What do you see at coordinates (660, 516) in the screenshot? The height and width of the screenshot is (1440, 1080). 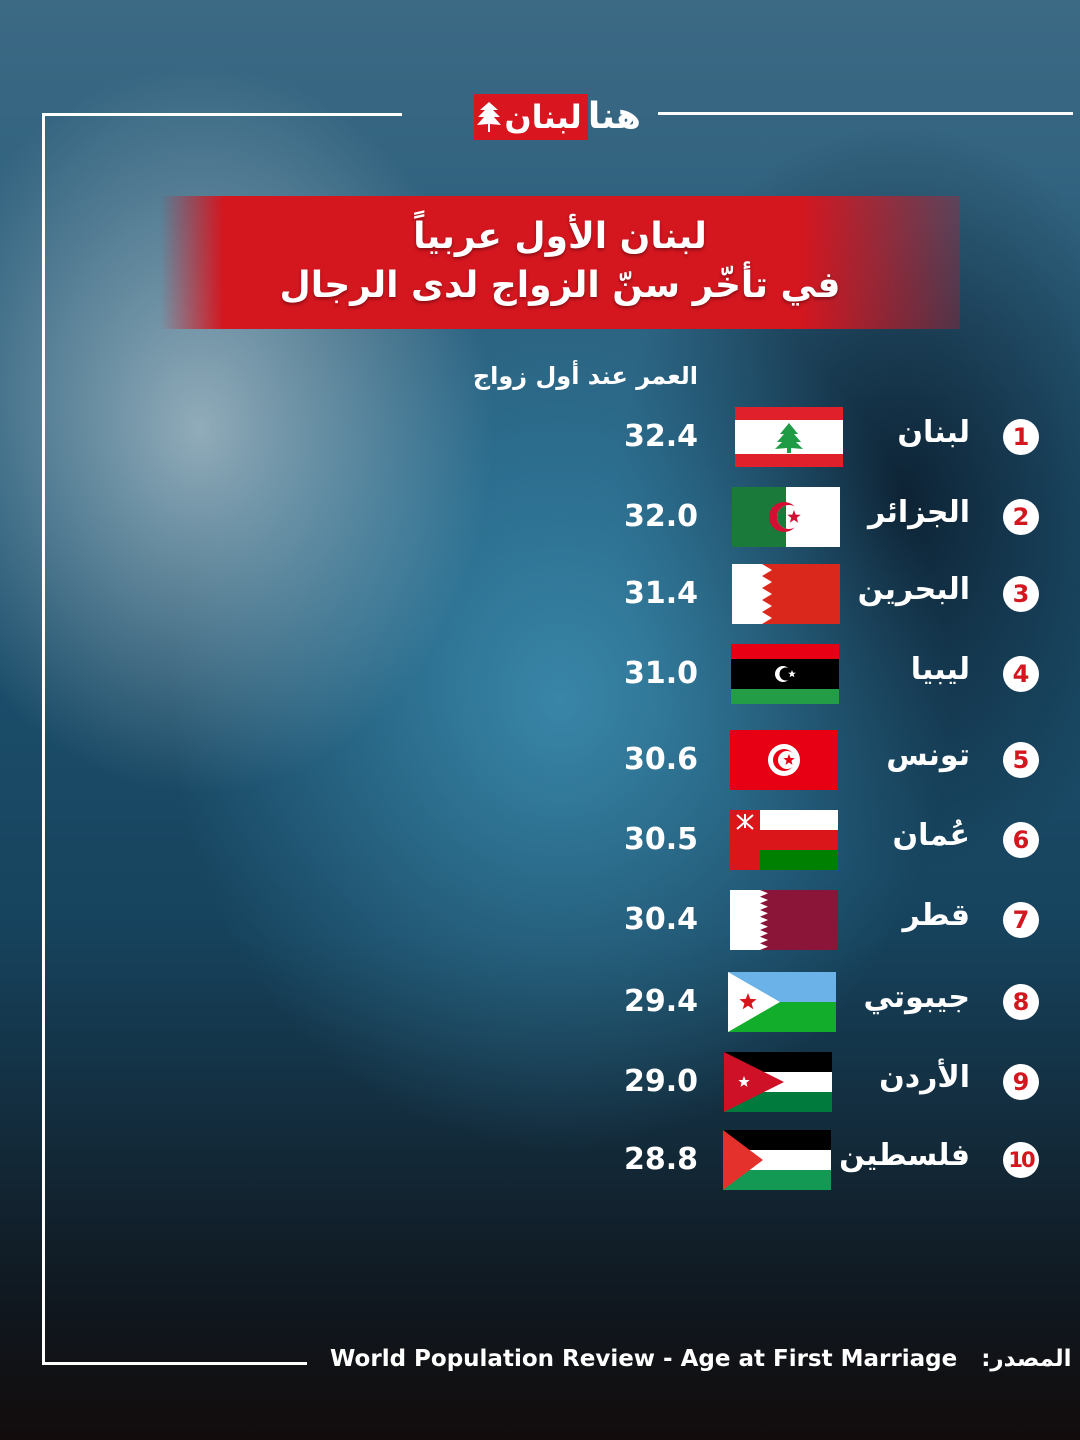 I see `age-value: 32.0` at bounding box center [660, 516].